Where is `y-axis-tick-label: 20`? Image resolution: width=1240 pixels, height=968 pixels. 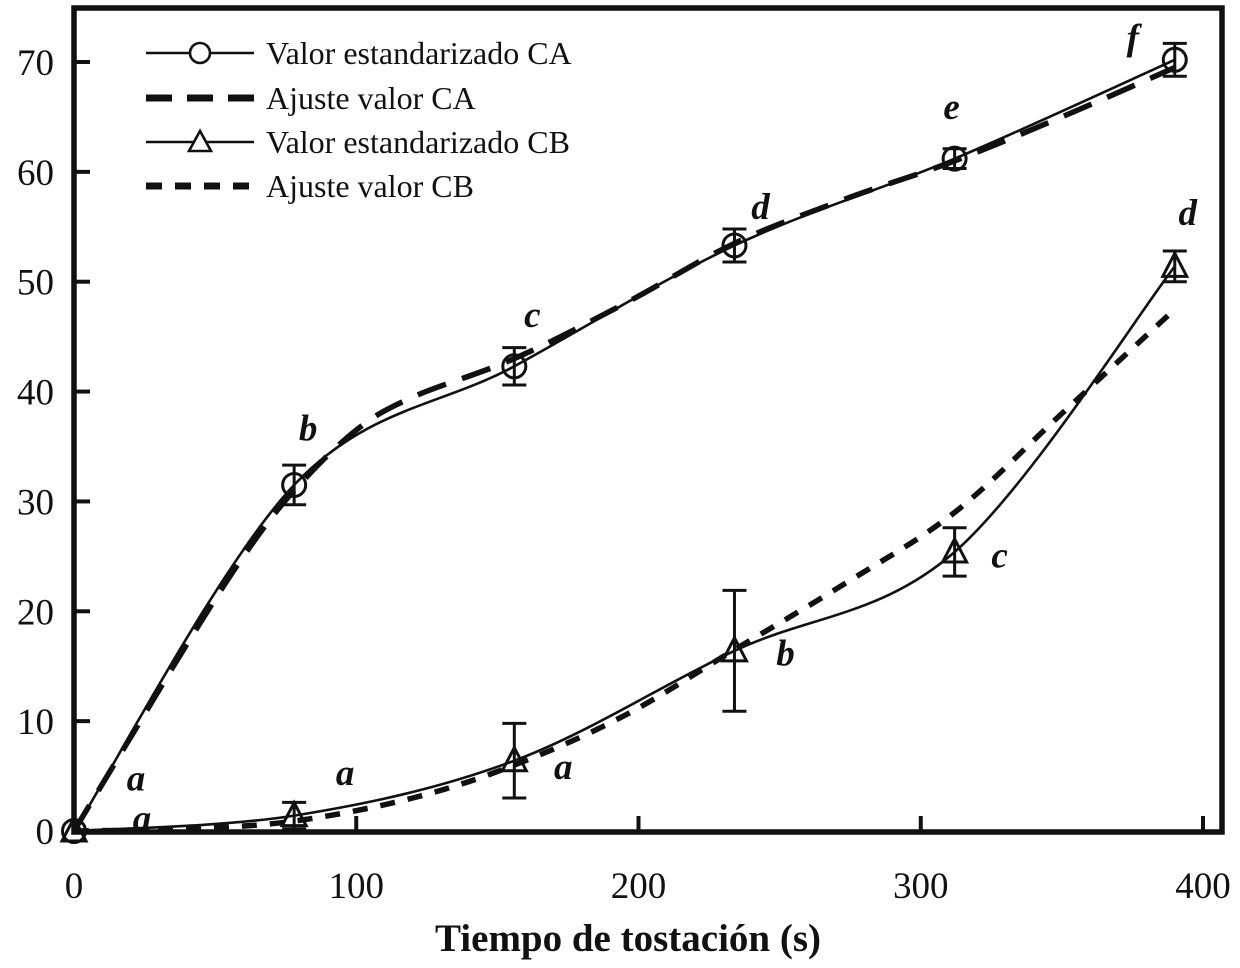
y-axis-tick-label: 20 is located at coordinates (35, 612).